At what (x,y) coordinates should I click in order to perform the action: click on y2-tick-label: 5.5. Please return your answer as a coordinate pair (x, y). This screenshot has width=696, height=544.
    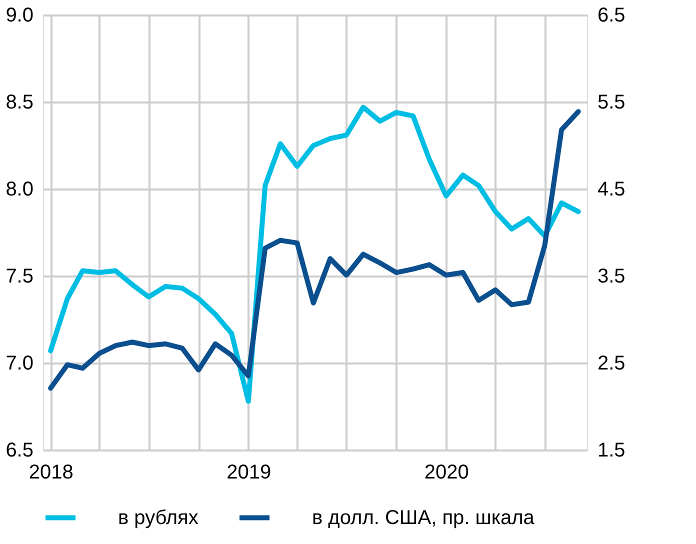
    Looking at the image, I should click on (612, 103).